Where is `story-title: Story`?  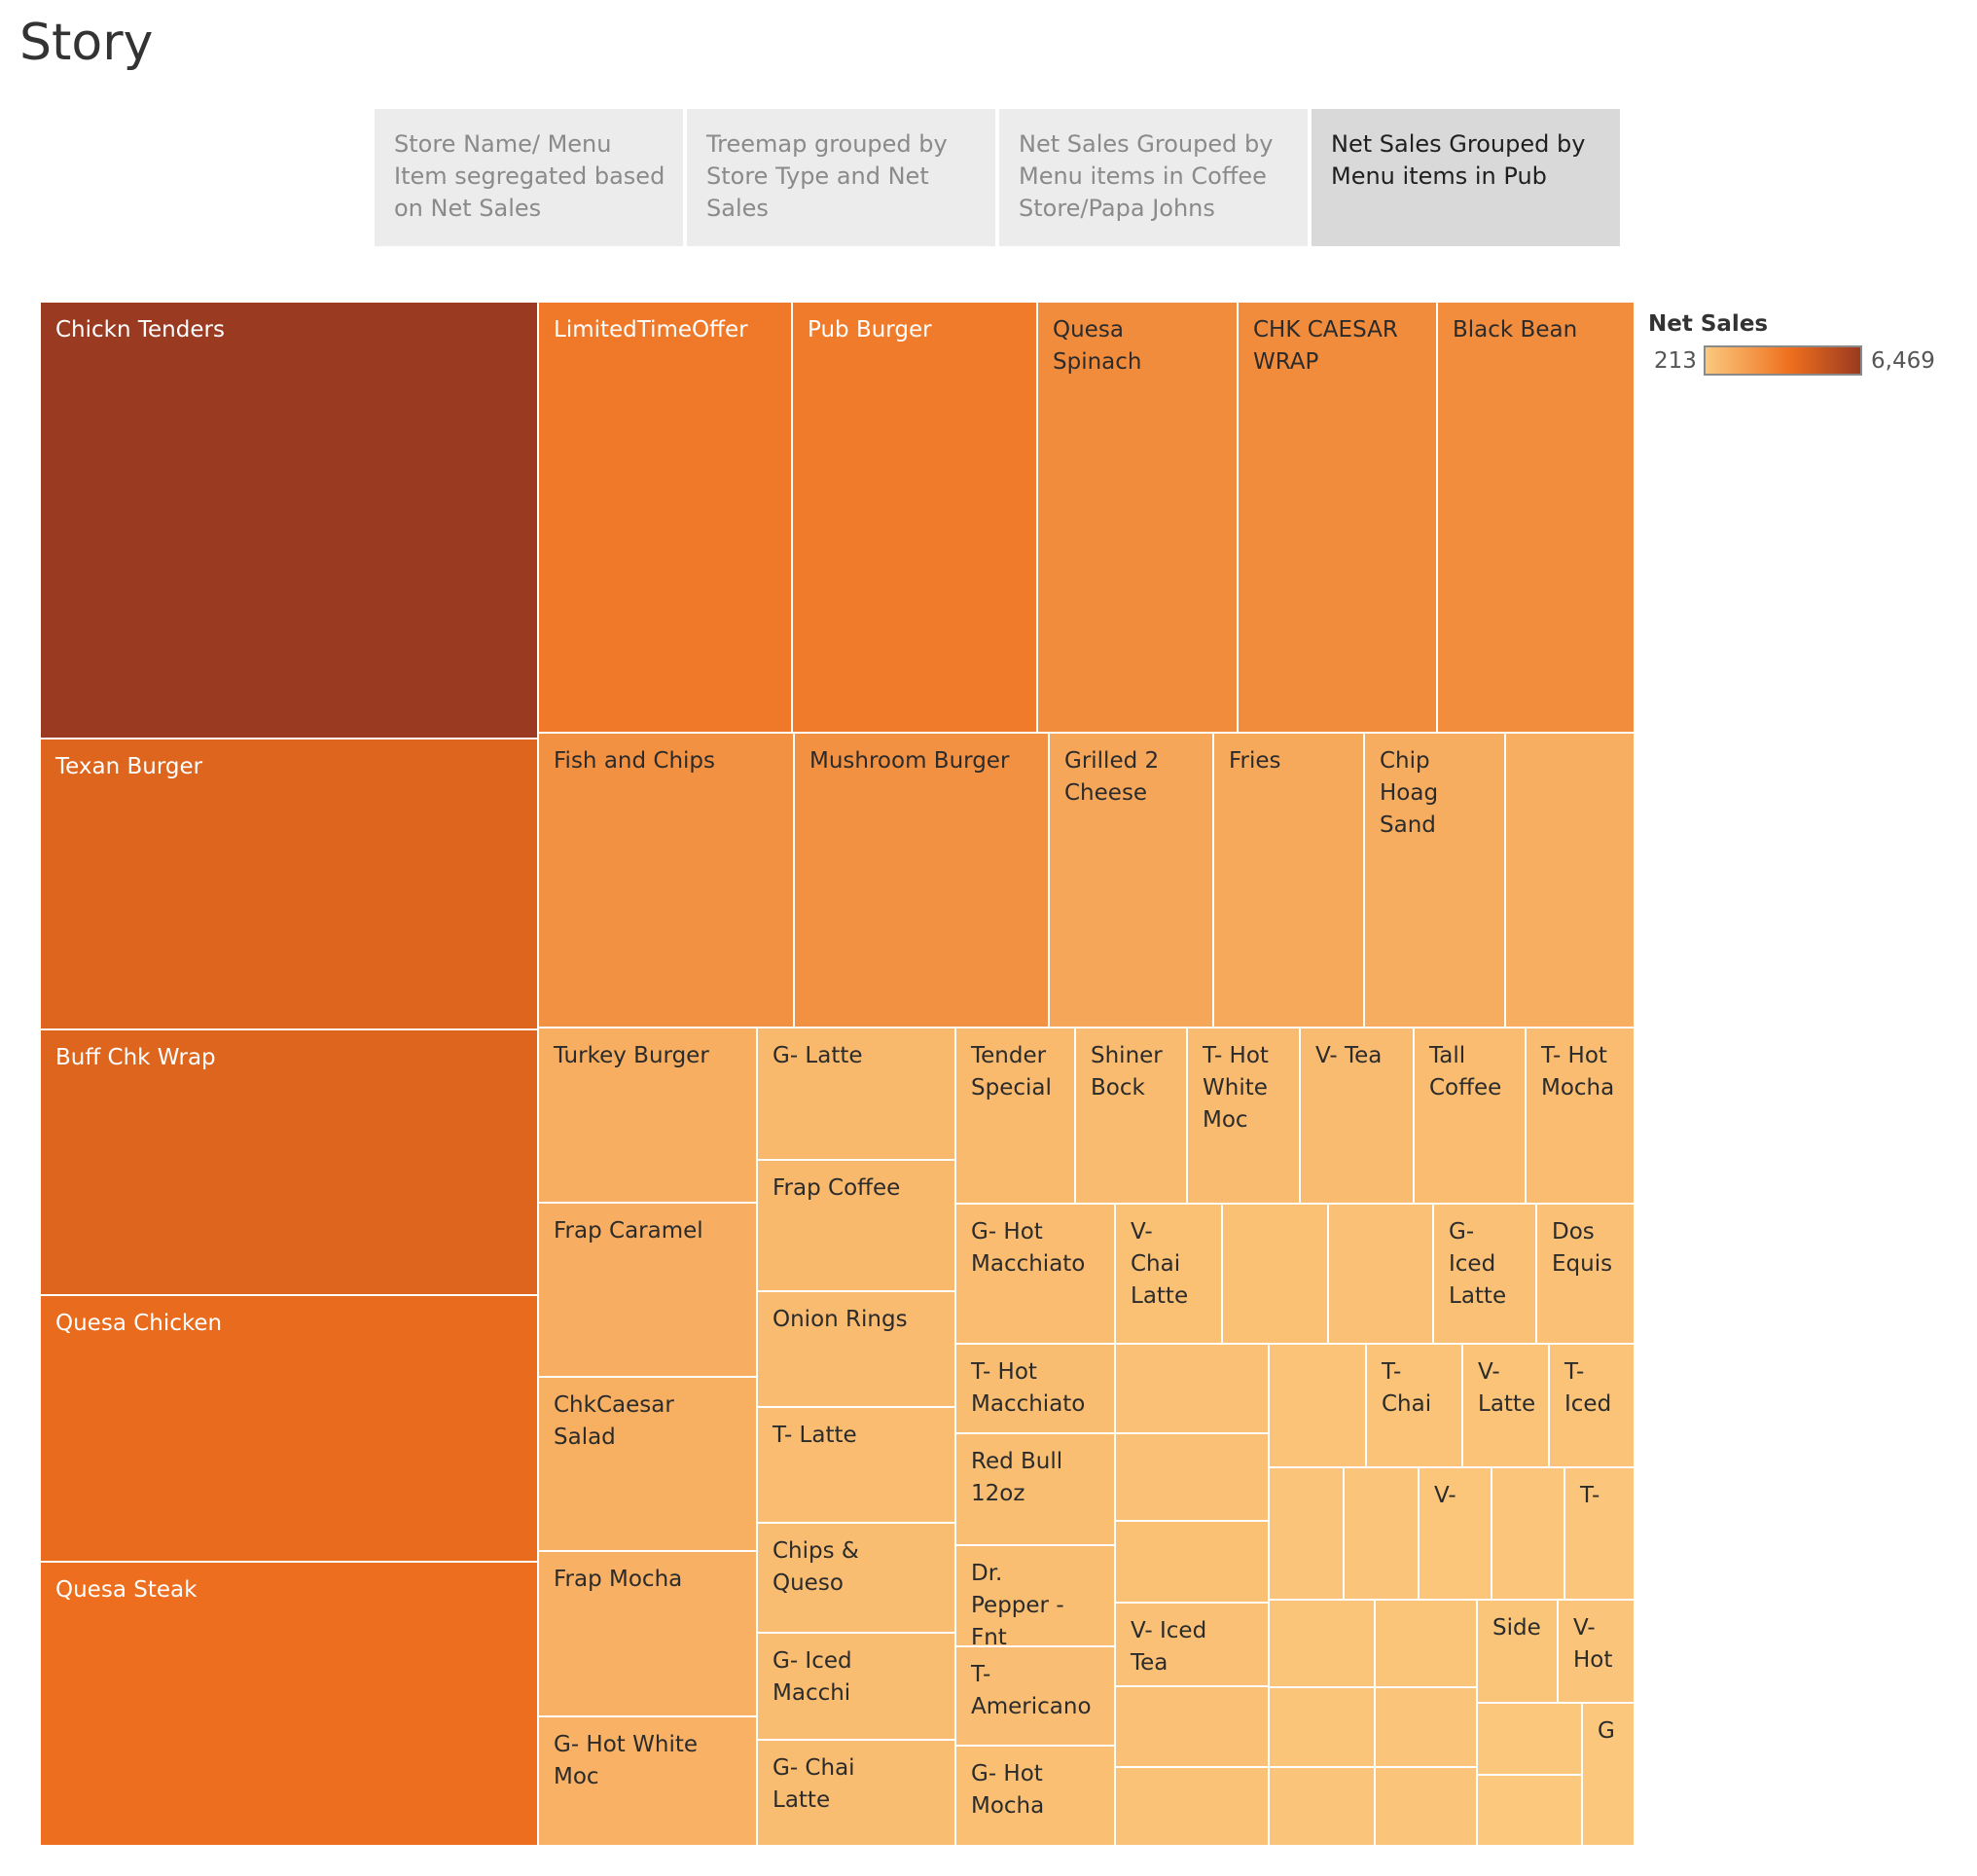
story-title: Story is located at coordinates (86, 43).